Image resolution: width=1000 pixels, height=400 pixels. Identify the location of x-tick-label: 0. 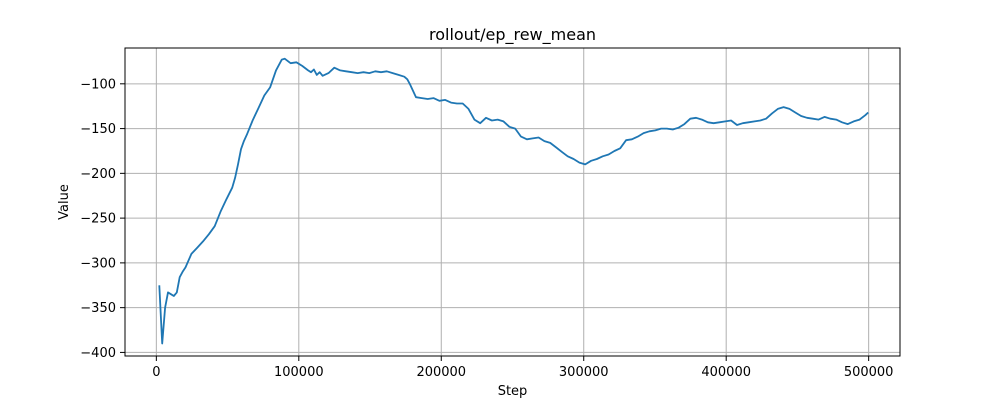
(156, 372).